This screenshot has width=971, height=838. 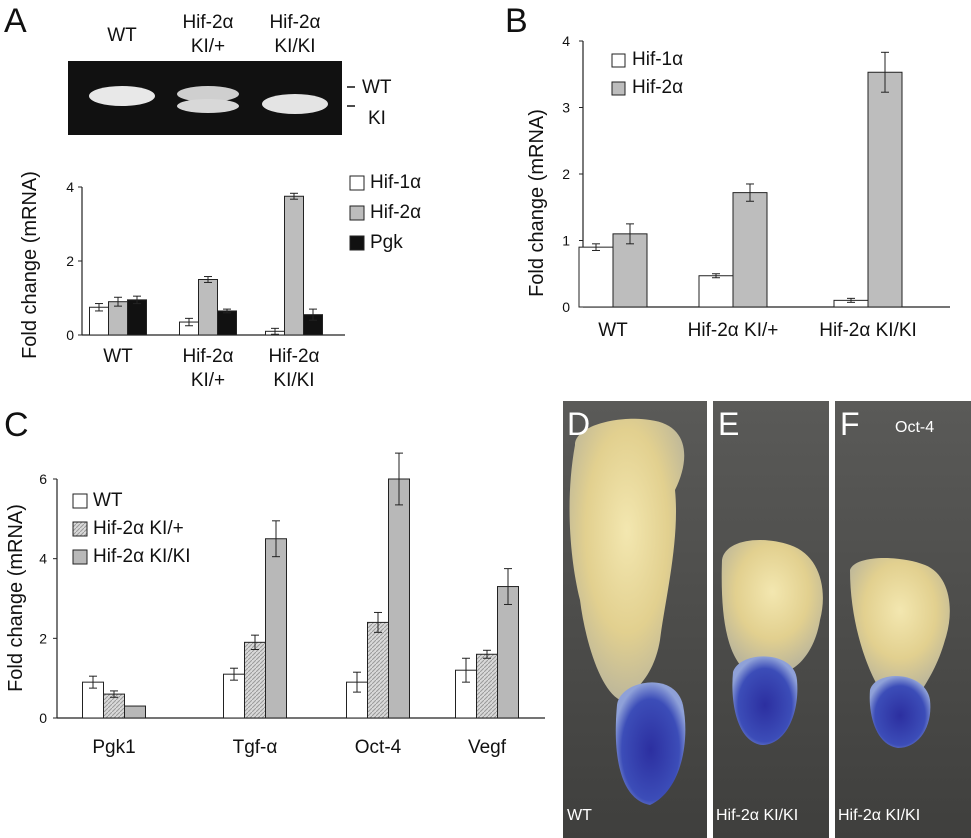 I want to click on chart-a-category-label-0-0: WT, so click(x=118, y=356).